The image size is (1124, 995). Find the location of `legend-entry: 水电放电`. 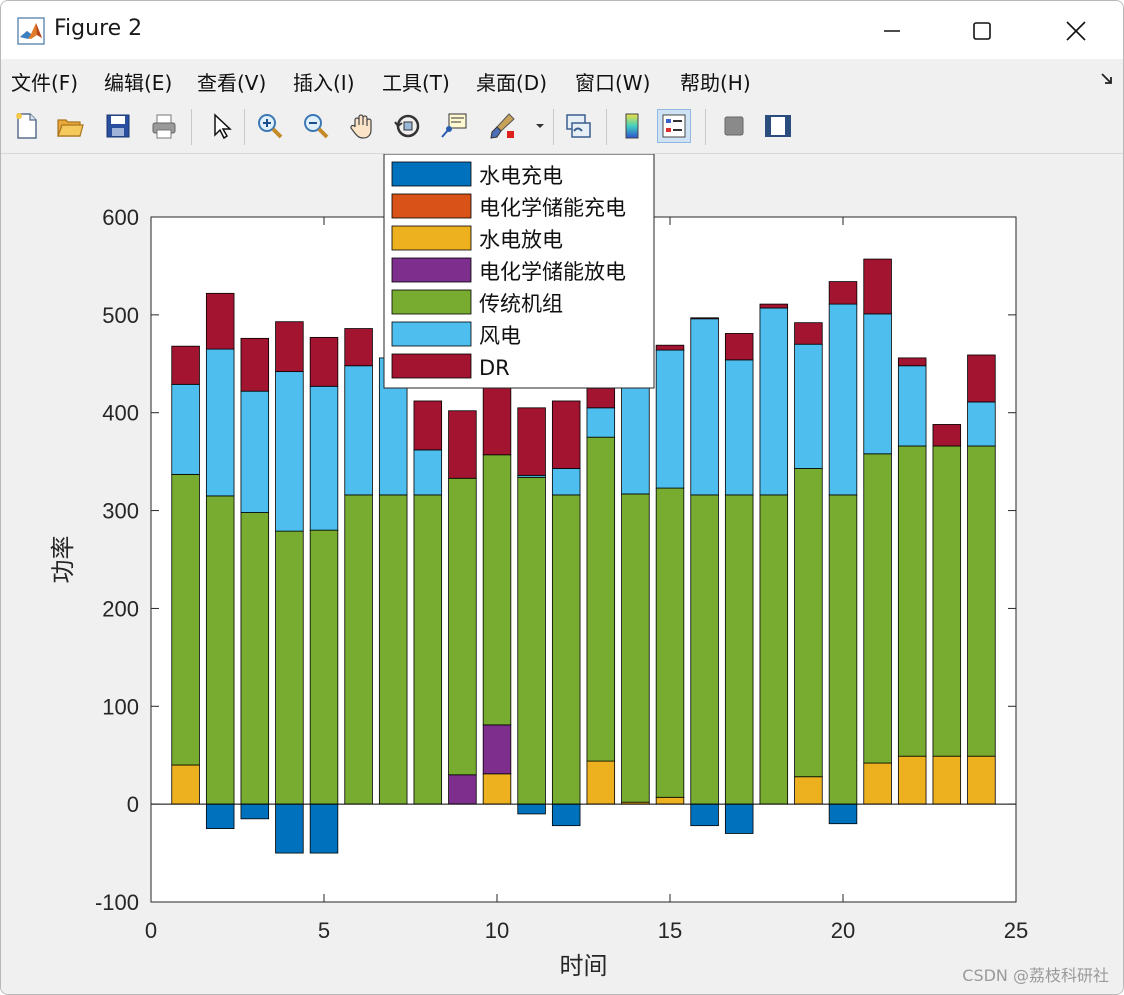

legend-entry: 水电放电 is located at coordinates (521, 240).